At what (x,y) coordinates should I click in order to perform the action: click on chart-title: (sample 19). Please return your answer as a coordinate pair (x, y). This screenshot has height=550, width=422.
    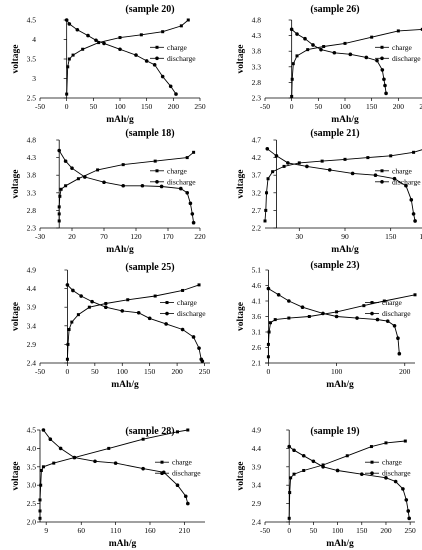
    Looking at the image, I should click on (334, 431).